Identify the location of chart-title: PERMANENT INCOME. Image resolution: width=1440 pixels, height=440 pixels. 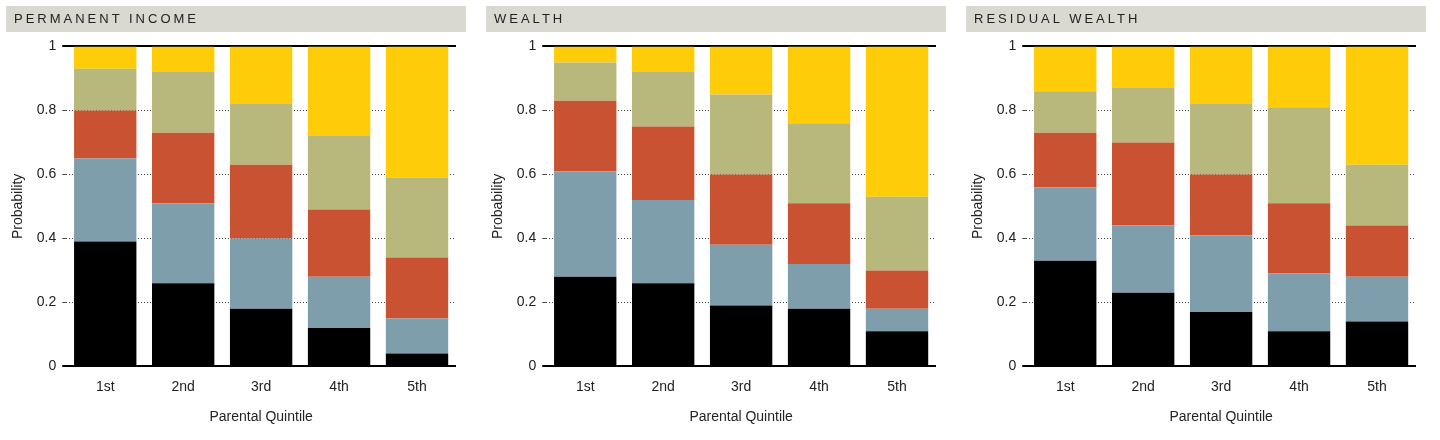
(236, 19).